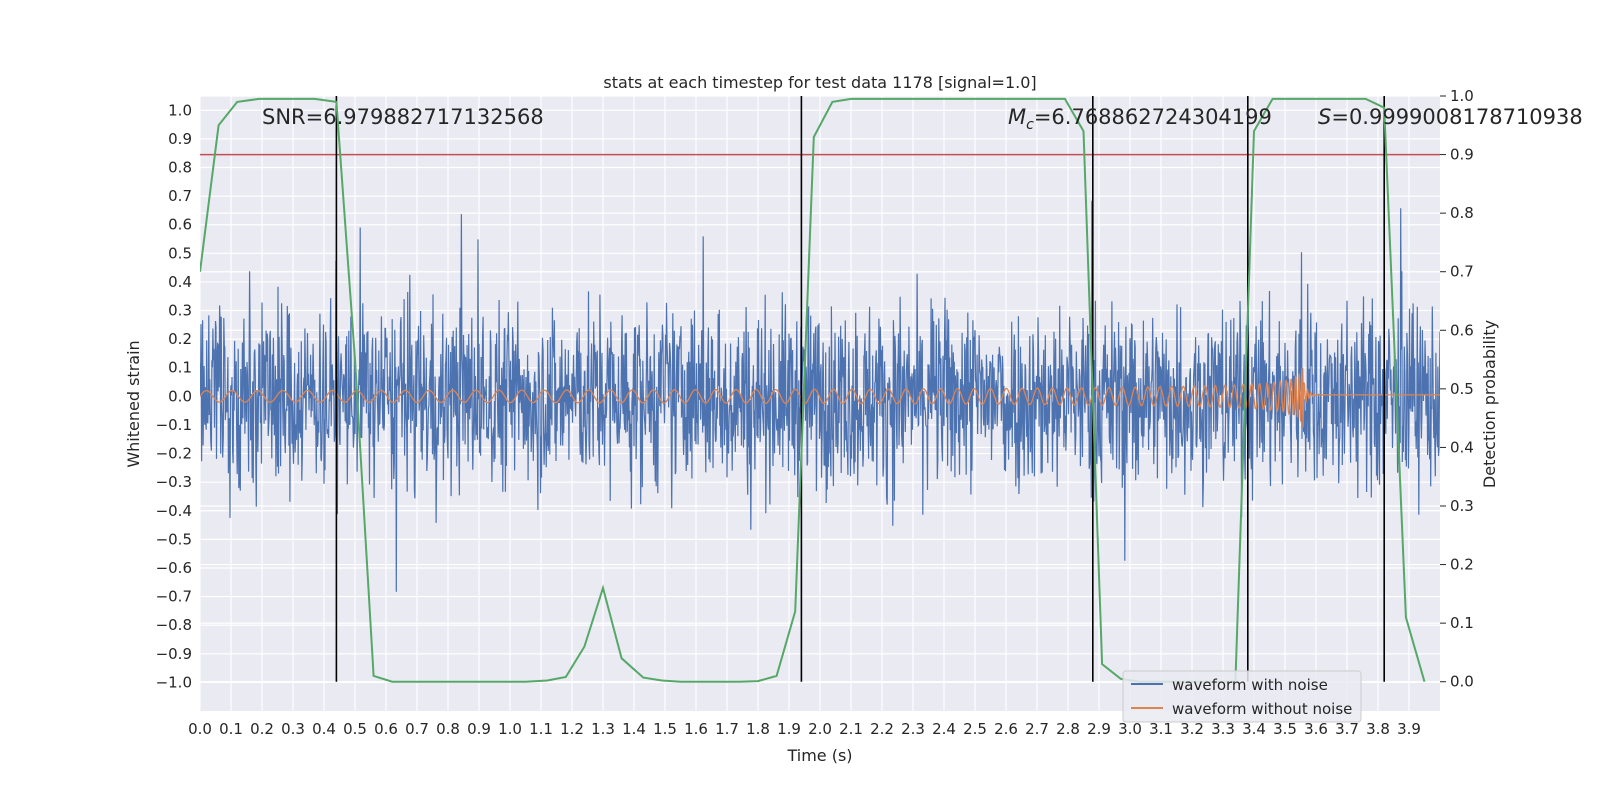  I want to click on x-tick-label: 2.2, so click(882, 729).